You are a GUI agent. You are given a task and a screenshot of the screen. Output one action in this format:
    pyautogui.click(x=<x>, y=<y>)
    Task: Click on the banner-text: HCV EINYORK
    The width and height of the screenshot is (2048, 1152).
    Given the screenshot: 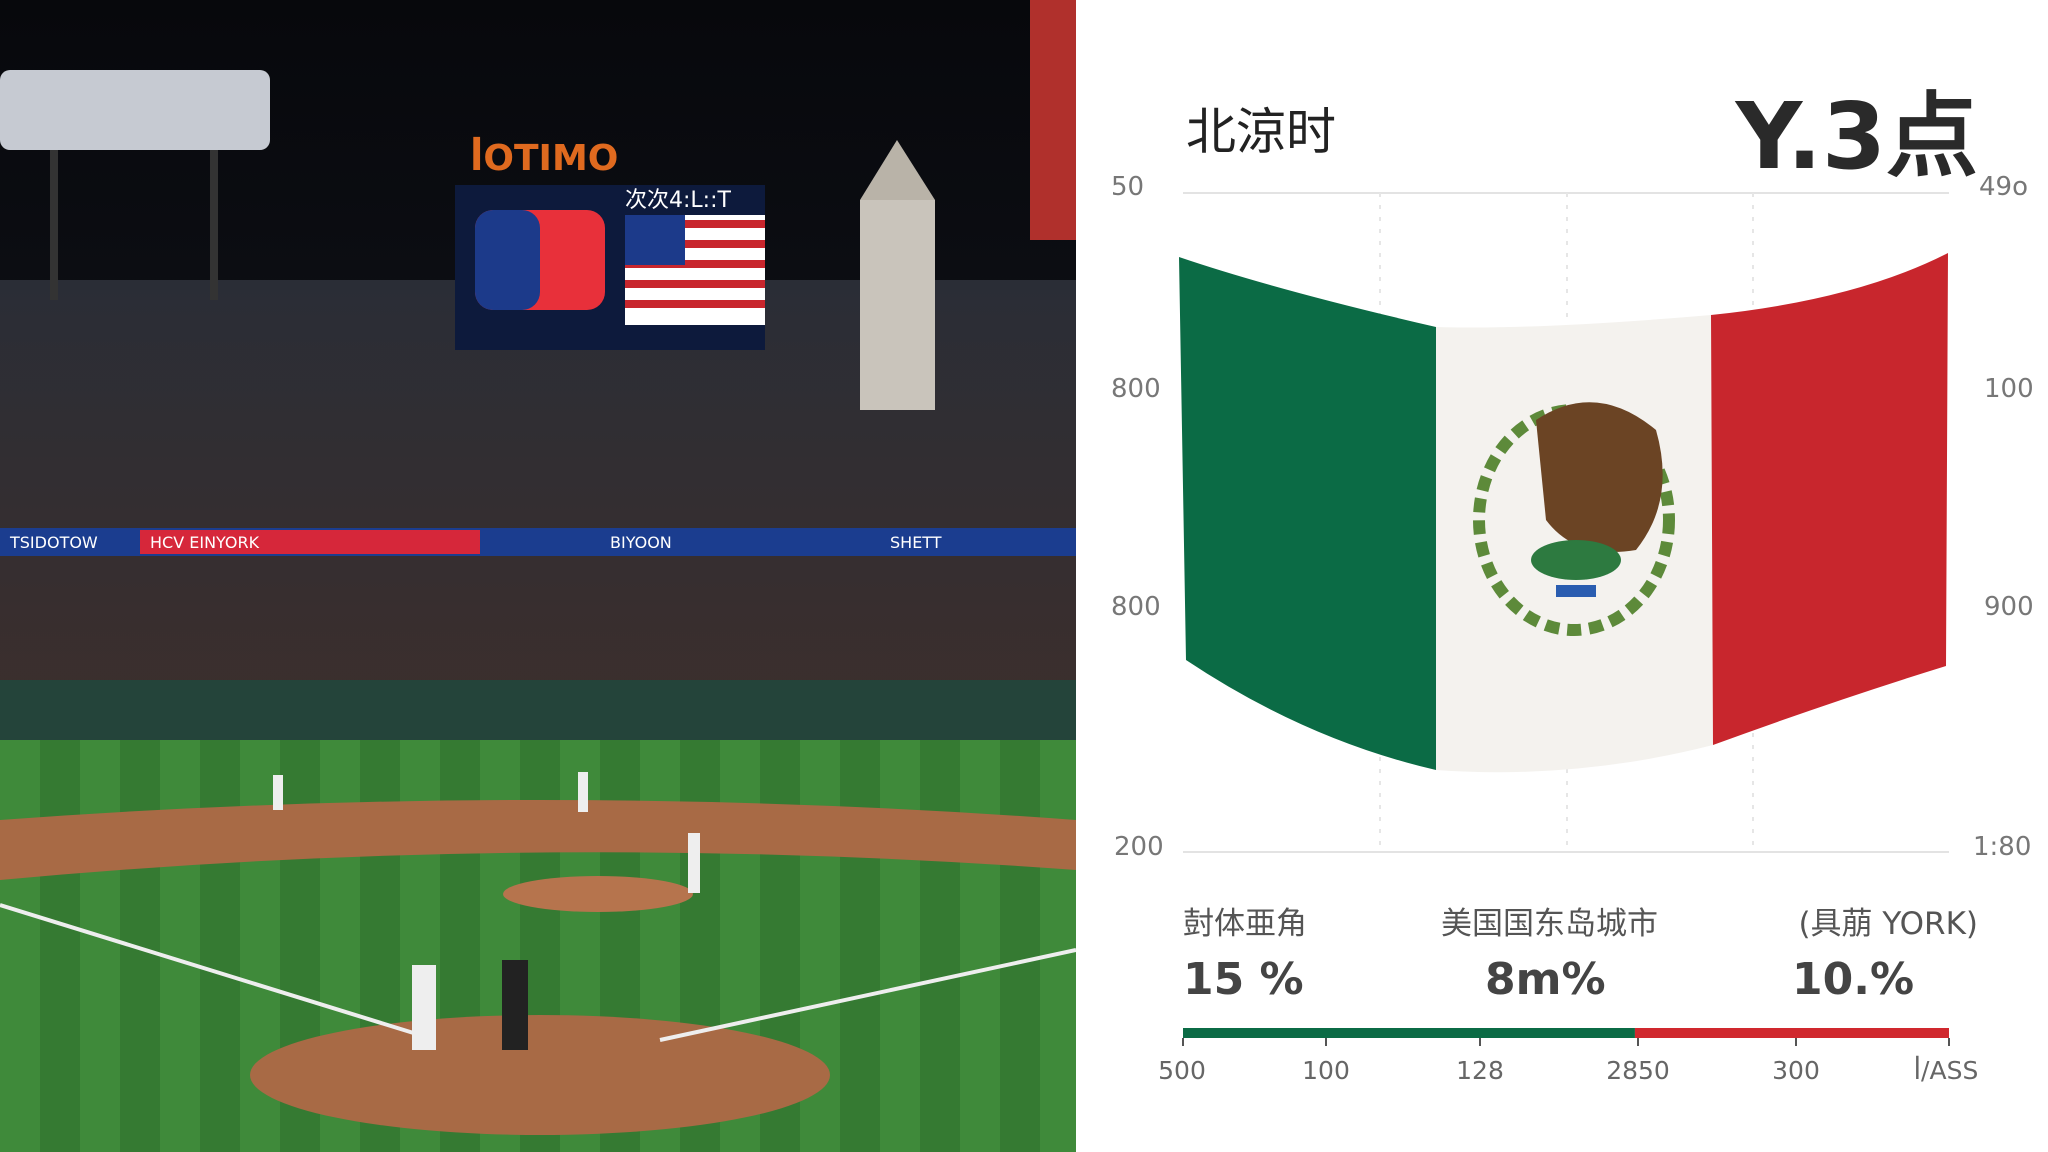 What is the action you would take?
    pyautogui.click(x=205, y=542)
    